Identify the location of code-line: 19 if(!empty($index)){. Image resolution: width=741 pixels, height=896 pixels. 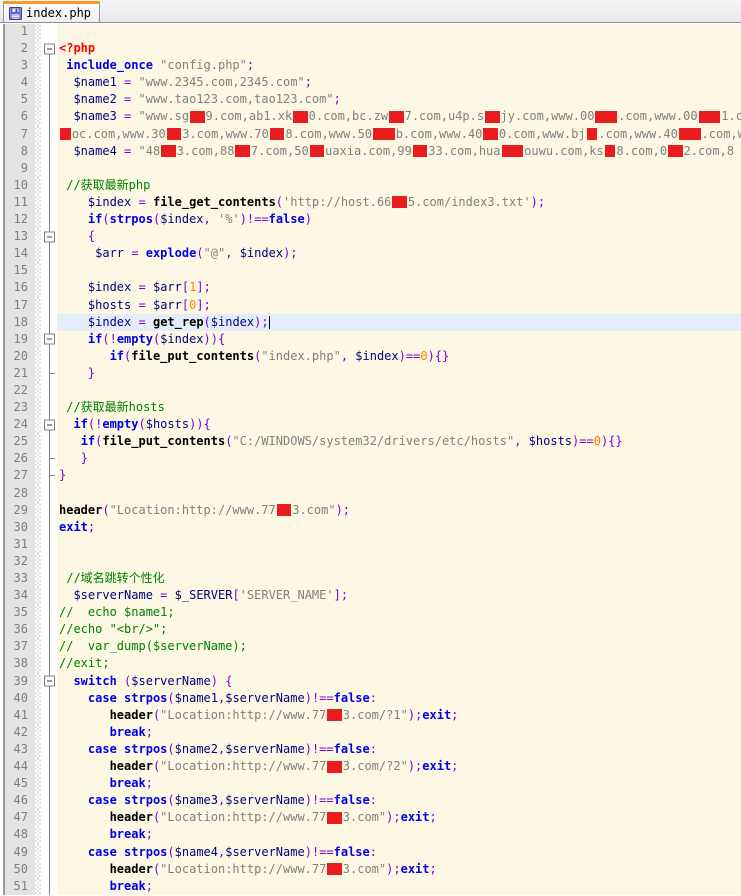
(373, 339).